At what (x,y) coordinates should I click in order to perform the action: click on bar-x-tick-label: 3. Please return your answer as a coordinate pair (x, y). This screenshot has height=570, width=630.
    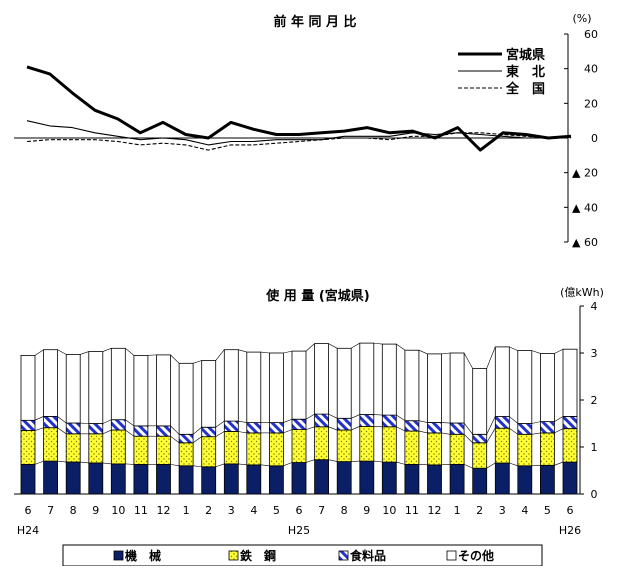
    Looking at the image, I should click on (231, 510).